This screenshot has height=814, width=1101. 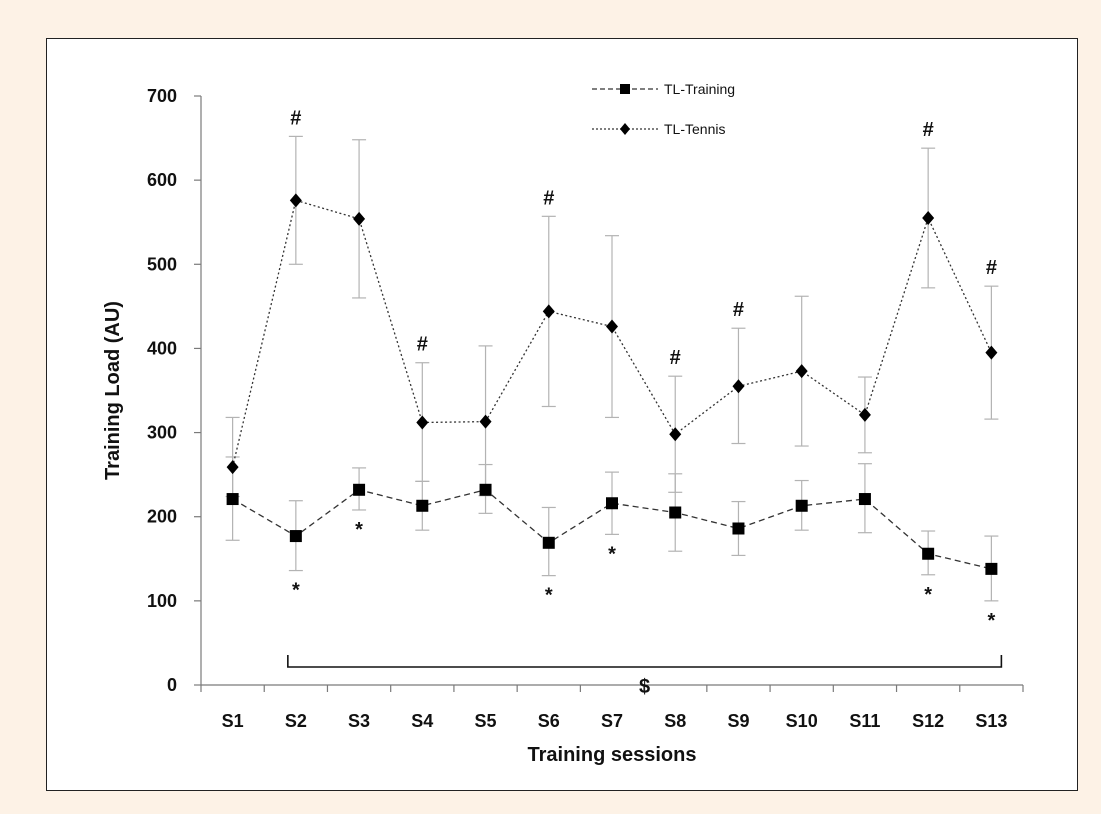 I want to click on y-tick-label: 100, so click(x=162, y=601).